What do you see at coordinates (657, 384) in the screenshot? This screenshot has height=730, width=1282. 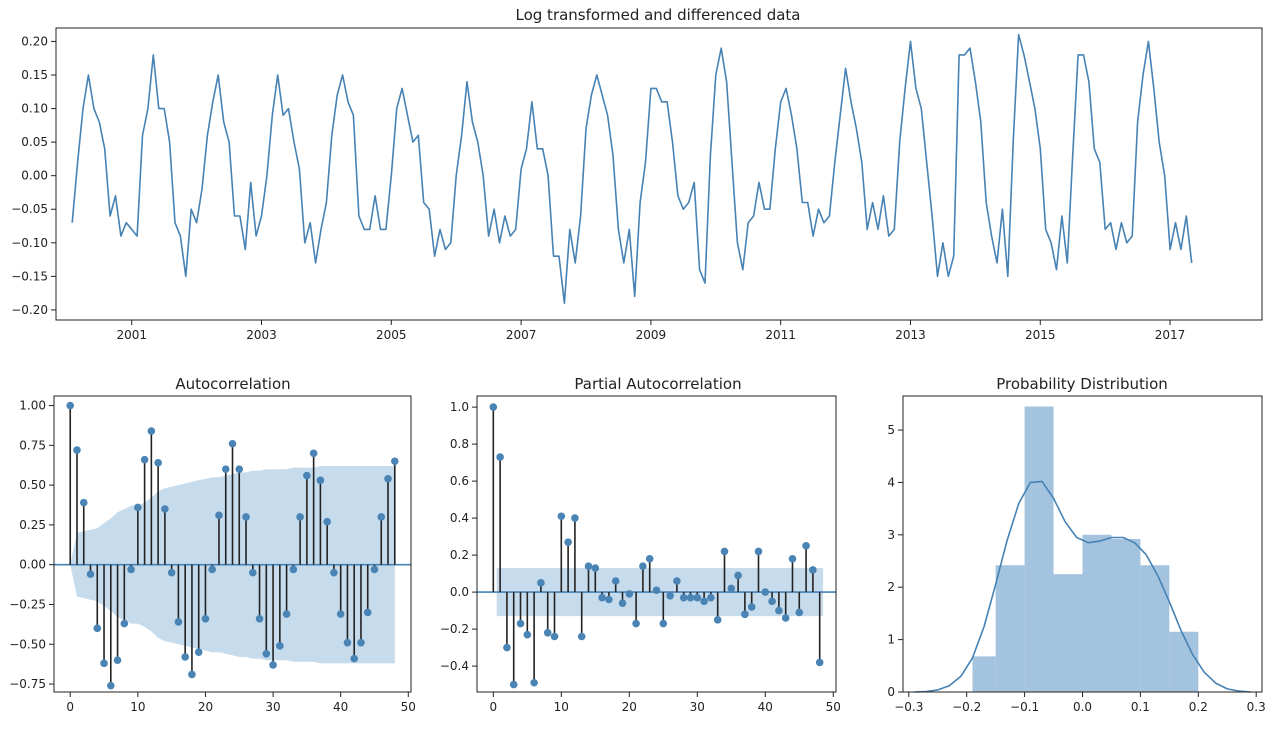 I see `chart-title: Partial Autocorrelation` at bounding box center [657, 384].